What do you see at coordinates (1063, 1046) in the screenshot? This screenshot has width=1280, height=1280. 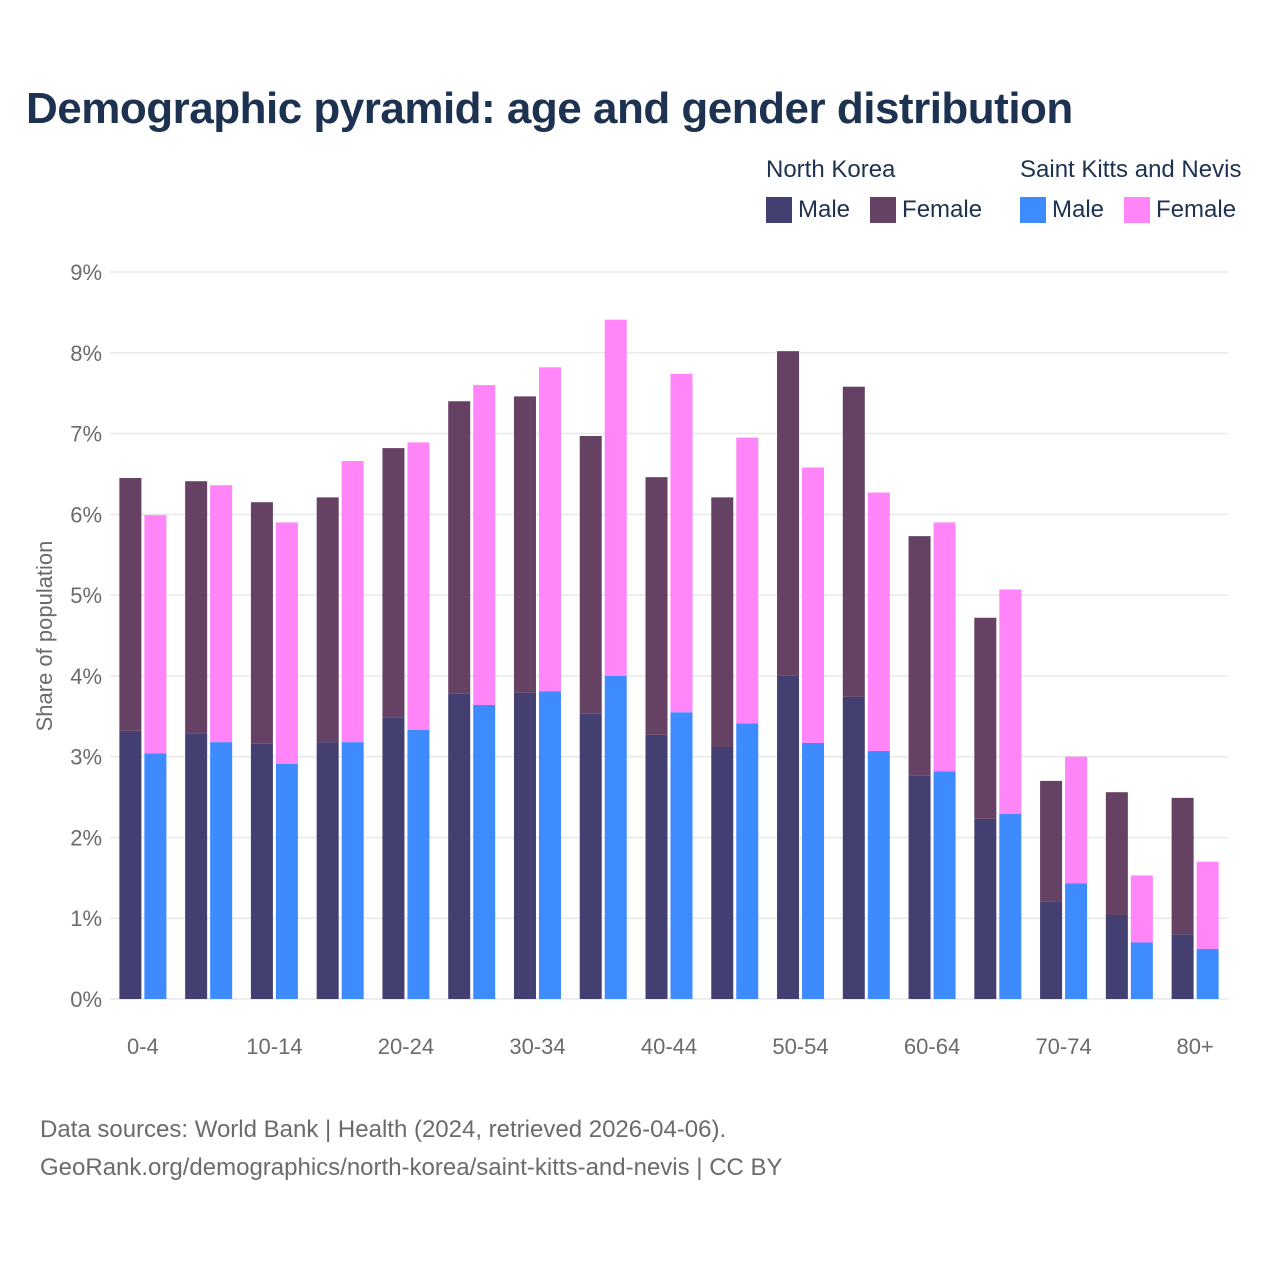 I see `x-tick-label: 70-74` at bounding box center [1063, 1046].